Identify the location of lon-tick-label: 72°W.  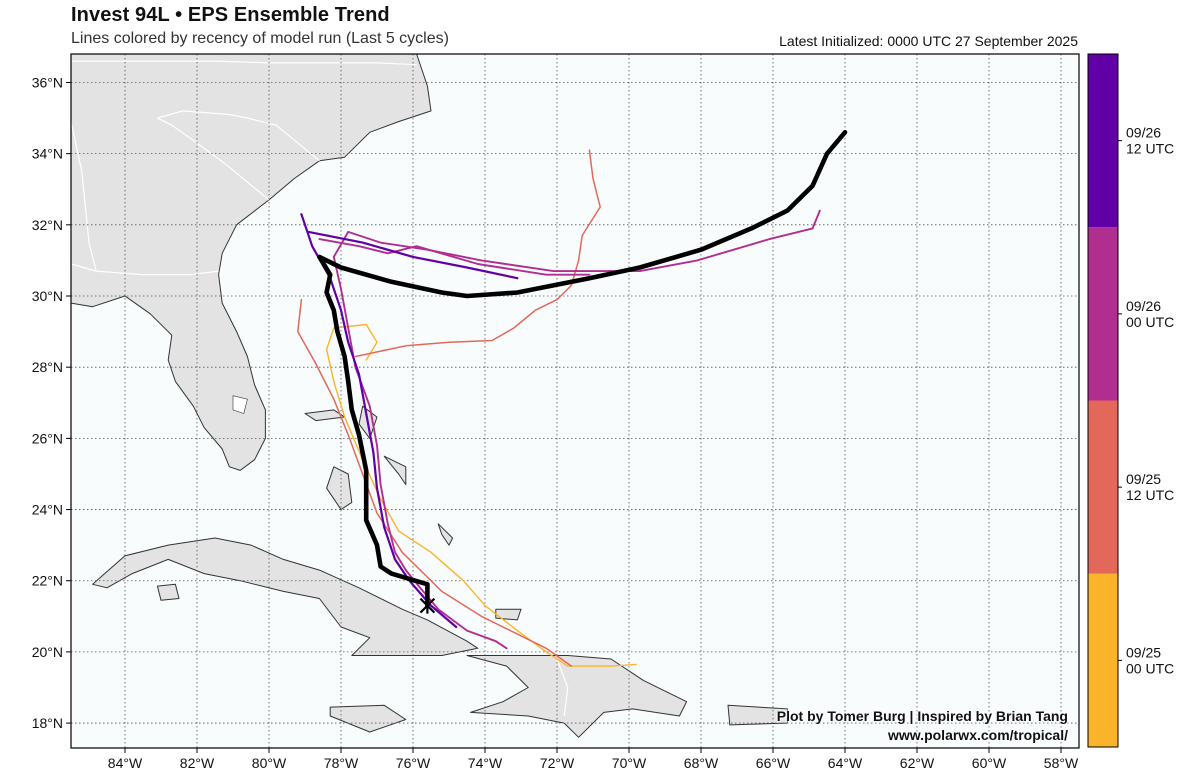
(557, 763).